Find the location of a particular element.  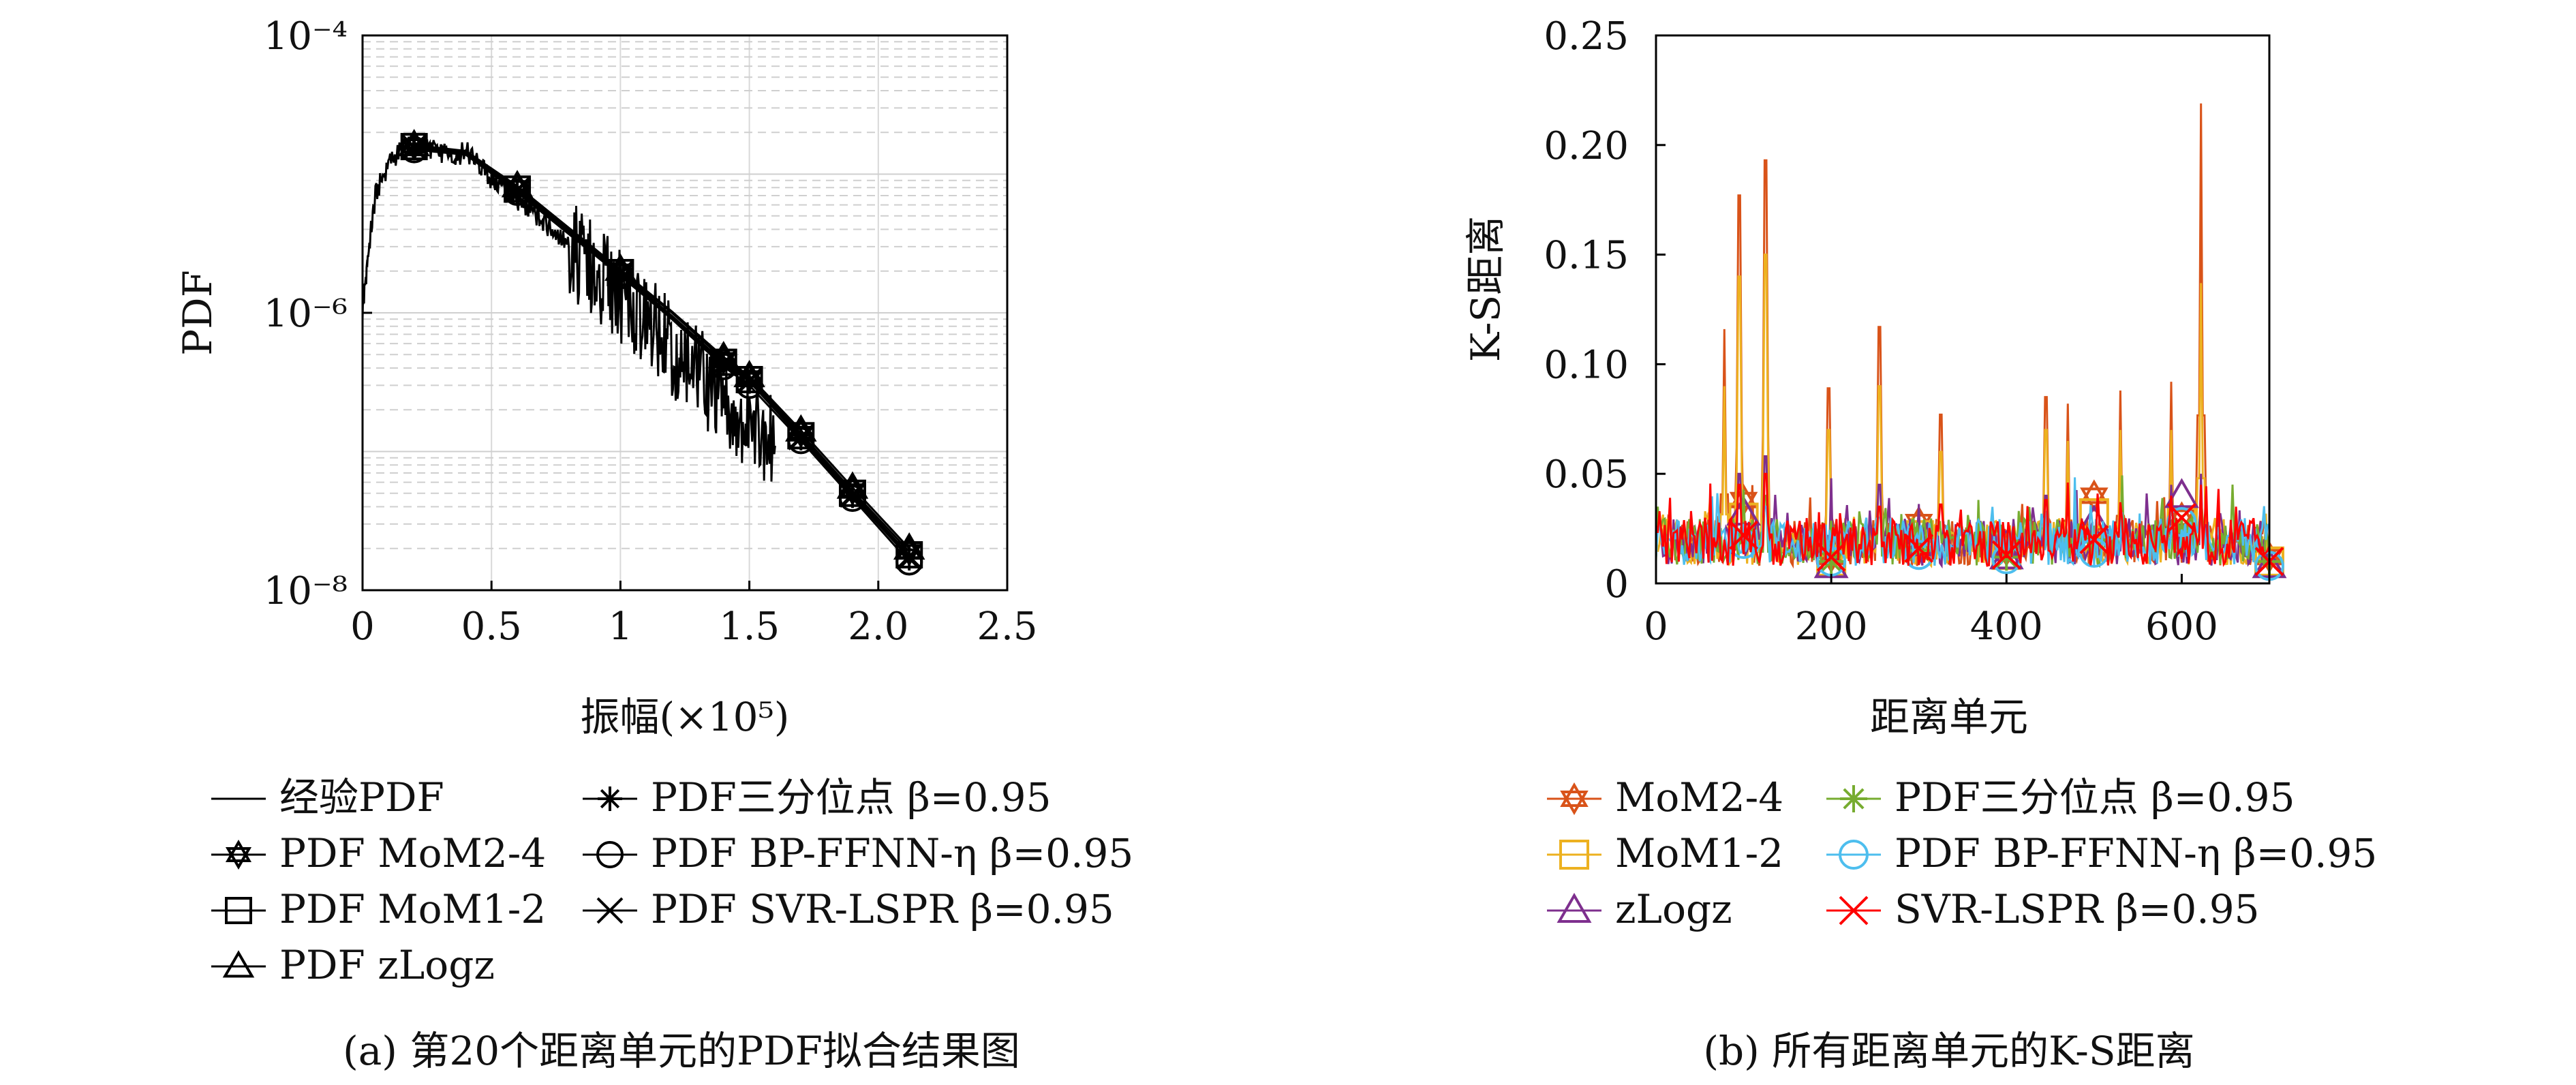

x-tick-label: 2.0 is located at coordinates (878, 627).